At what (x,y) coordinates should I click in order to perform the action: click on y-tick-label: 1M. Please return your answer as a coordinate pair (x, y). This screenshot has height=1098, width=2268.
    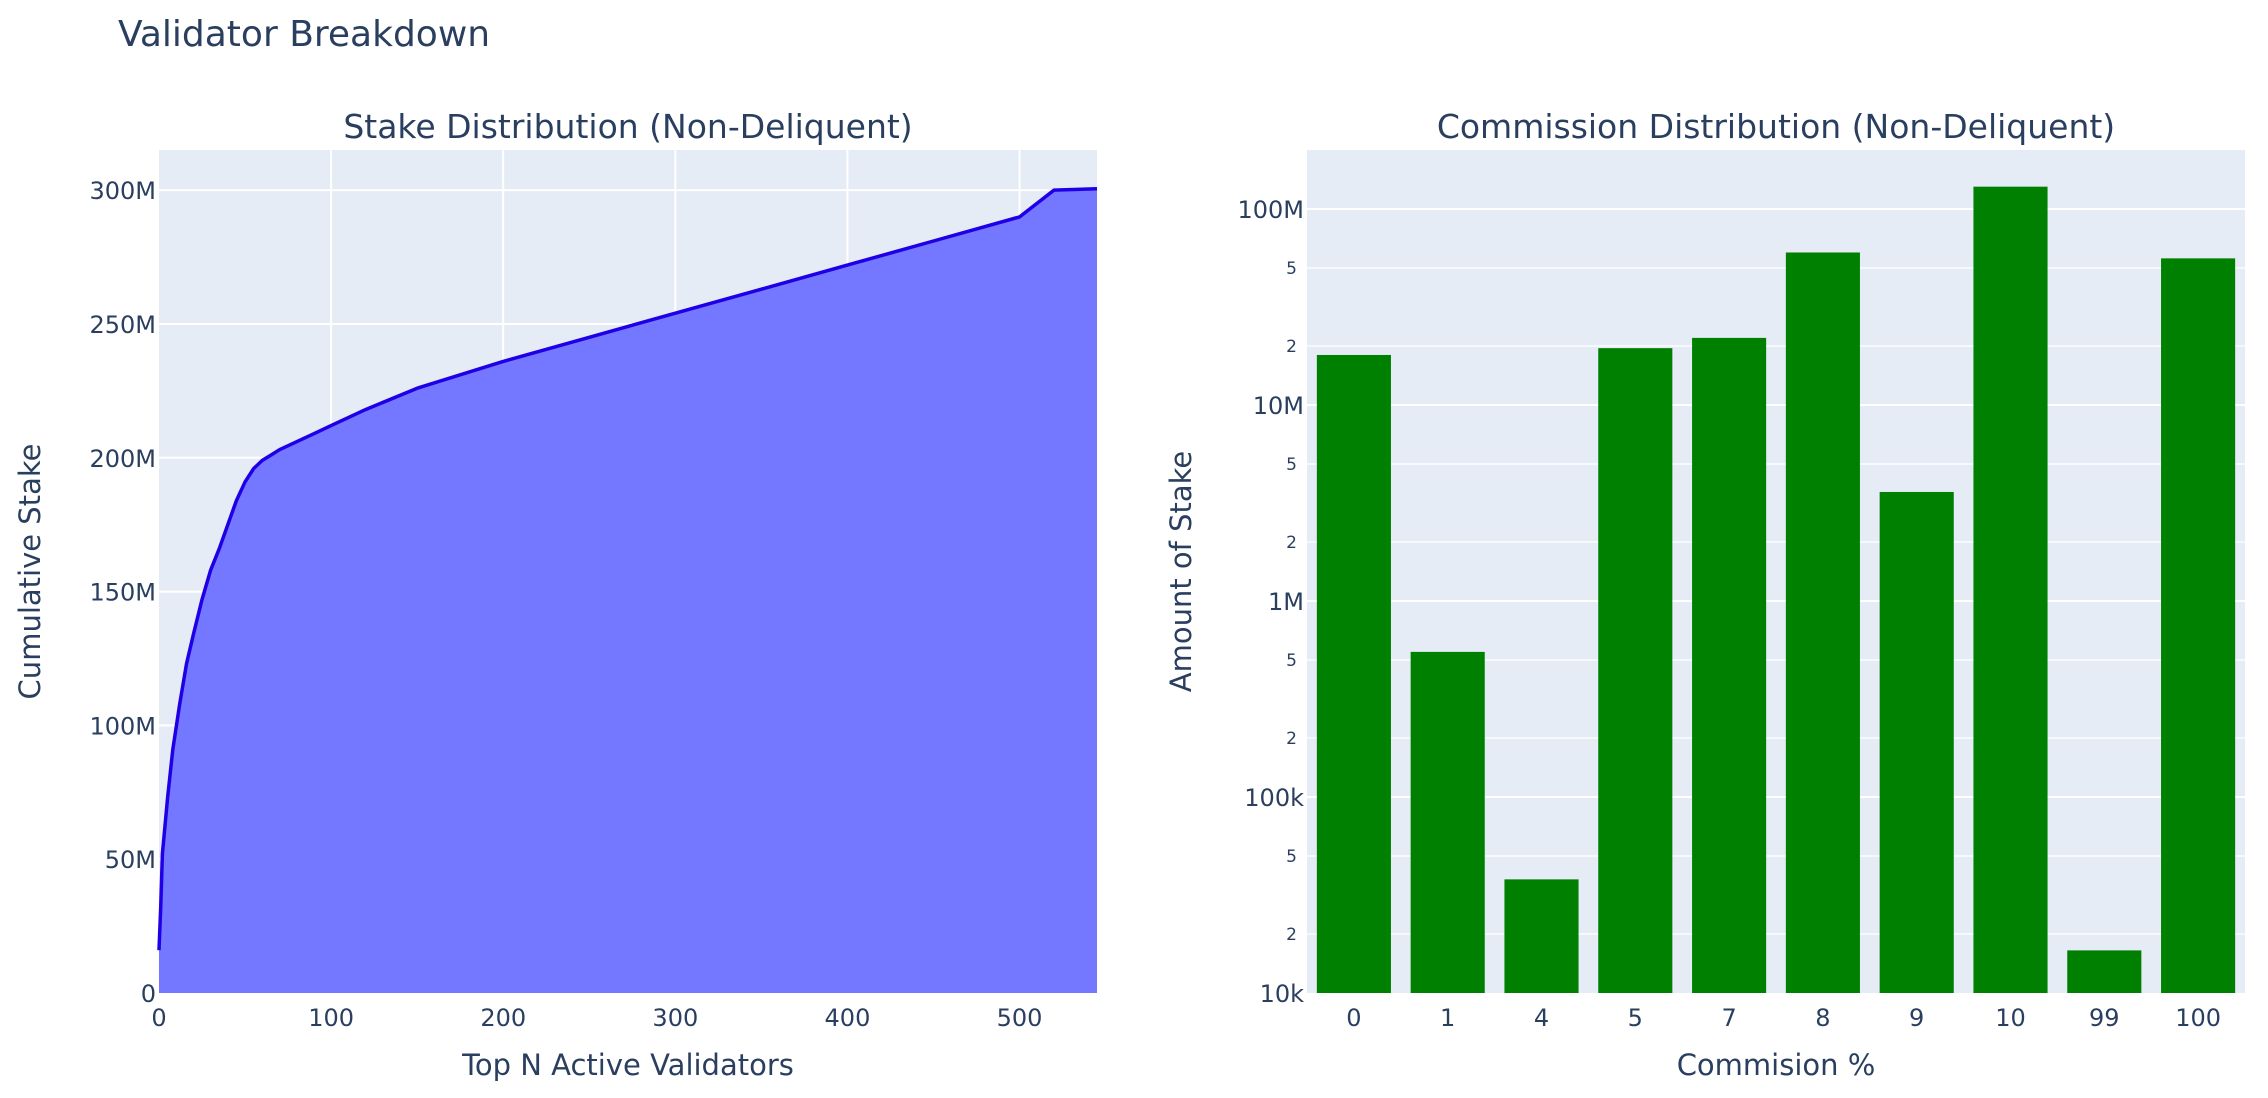
    Looking at the image, I should click on (1286, 602).